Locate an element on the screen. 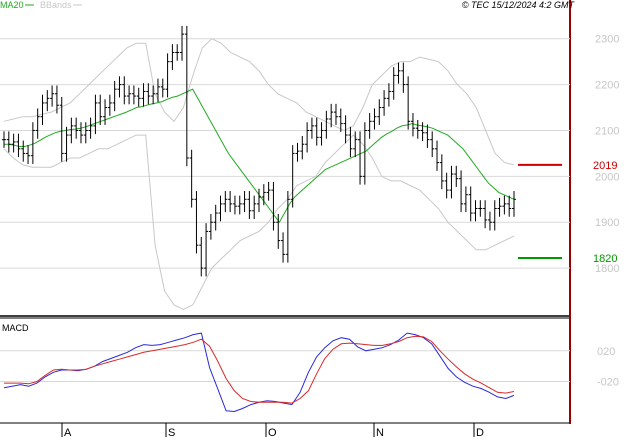 Image resolution: width=627 pixels, height=445 pixels. legend-ma20-label: MA20 is located at coordinates (12, 5).